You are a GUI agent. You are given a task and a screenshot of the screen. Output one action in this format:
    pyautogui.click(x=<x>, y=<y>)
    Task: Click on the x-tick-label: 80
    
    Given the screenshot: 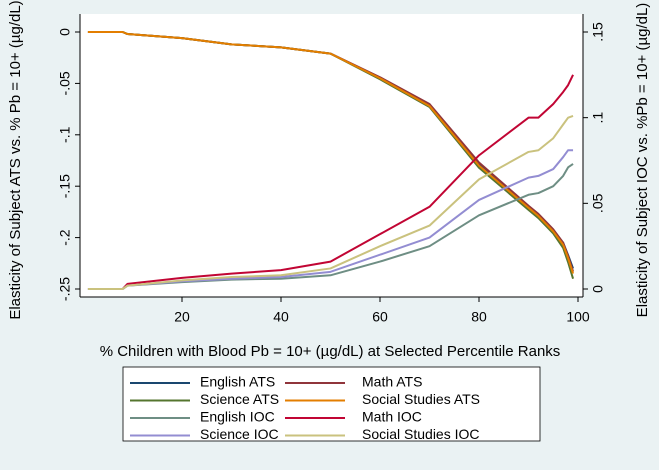 What is the action you would take?
    pyautogui.click(x=479, y=317)
    